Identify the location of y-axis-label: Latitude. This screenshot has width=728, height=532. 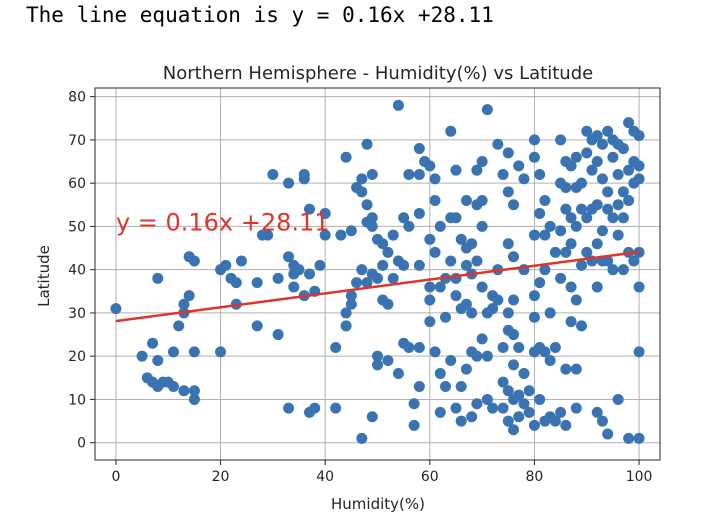
(44, 276).